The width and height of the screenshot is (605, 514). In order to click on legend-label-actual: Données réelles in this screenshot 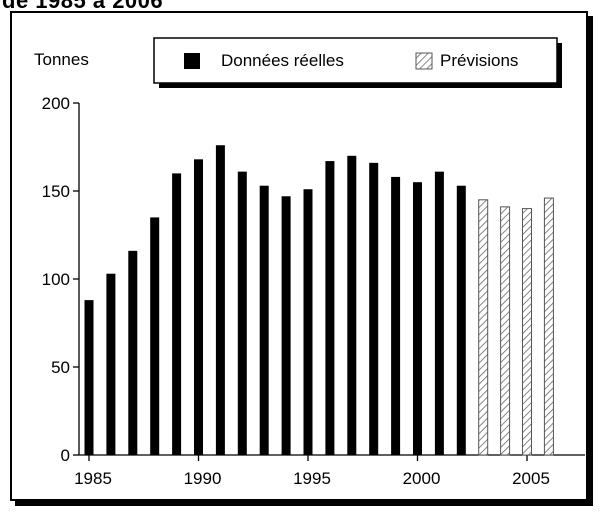, I will do `click(282, 60)`.